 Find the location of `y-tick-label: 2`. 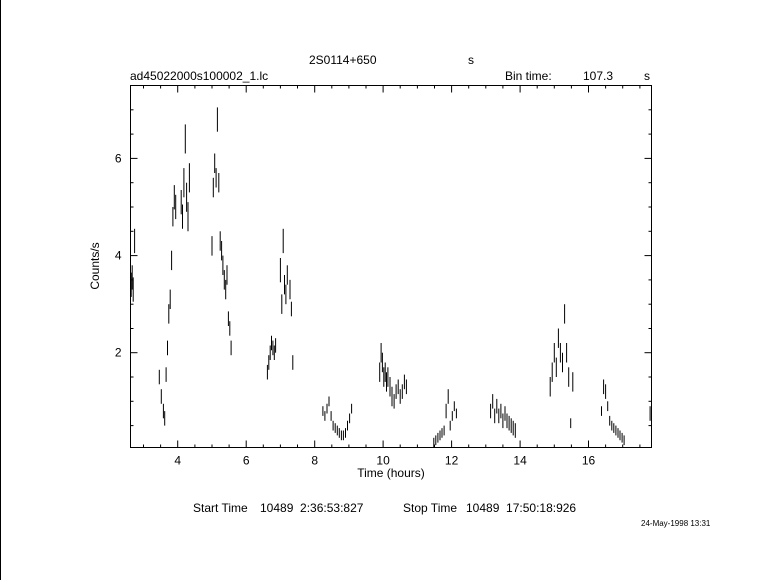

y-tick-label: 2 is located at coordinates (118, 353).